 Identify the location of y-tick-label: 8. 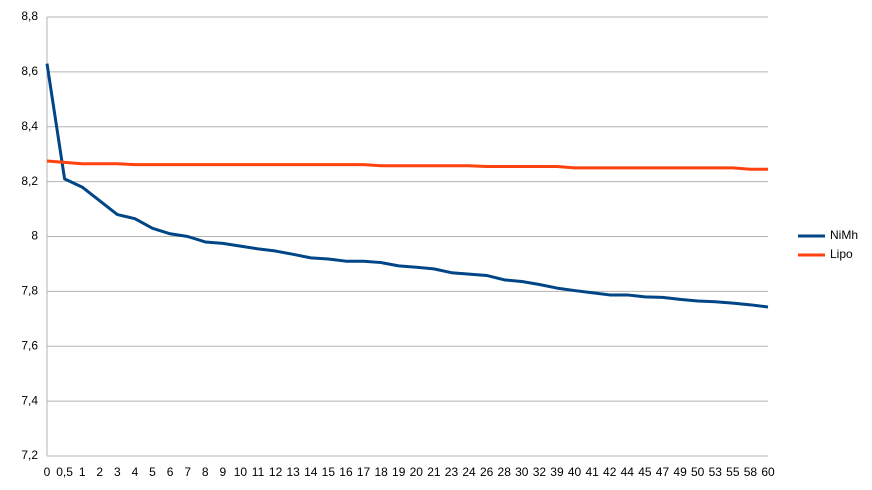
(34, 236).